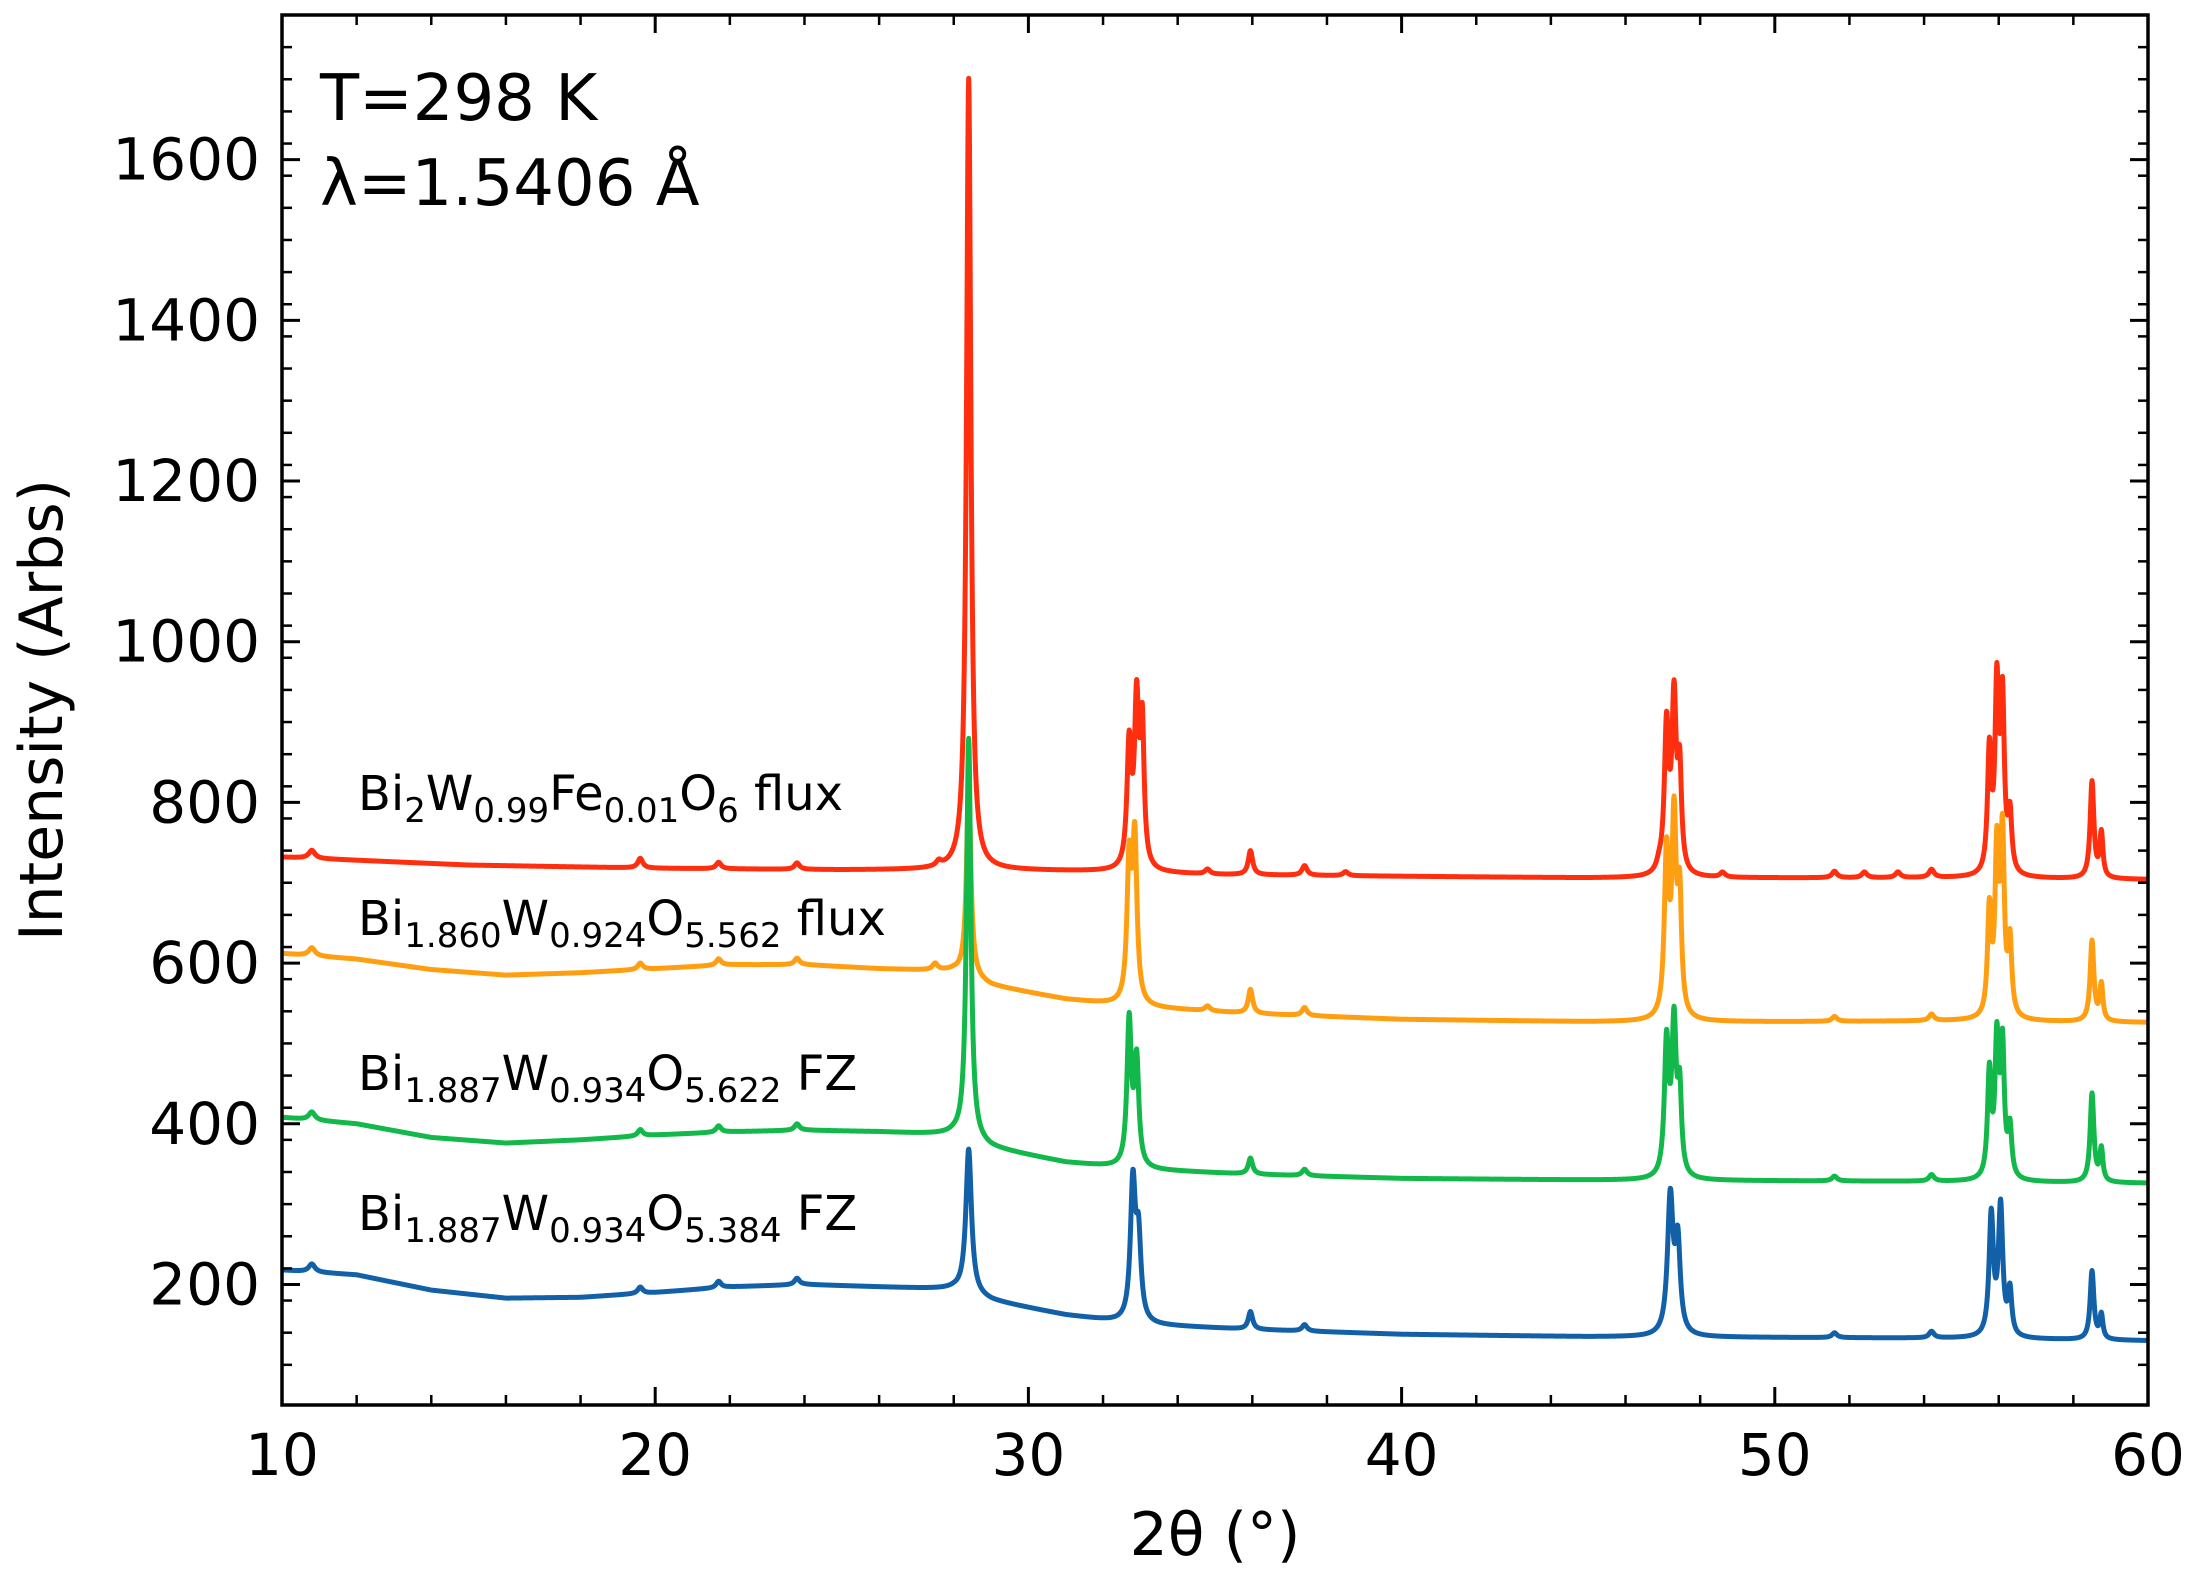 Image resolution: width=2199 pixels, height=1579 pixels. What do you see at coordinates (607, 1078) in the screenshot?
I see `series-label-3: Bi1.887W0.934O5.622 FZ` at bounding box center [607, 1078].